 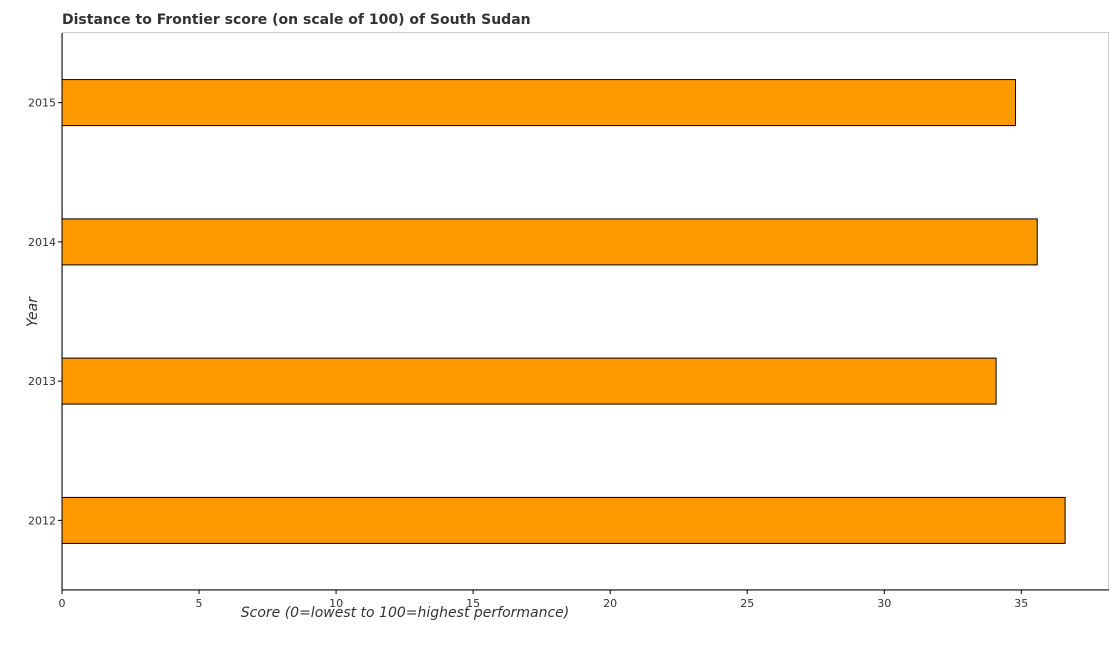 What do you see at coordinates (42, 103) in the screenshot?
I see `y-tick-label: 2015` at bounding box center [42, 103].